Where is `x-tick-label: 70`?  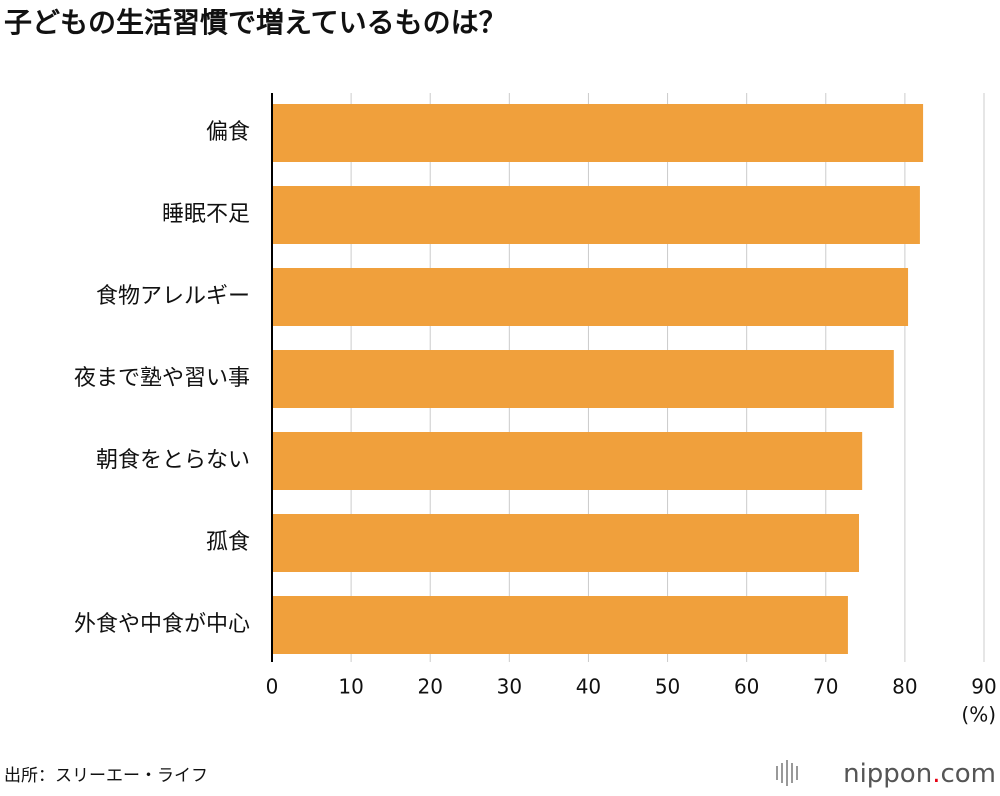 x-tick-label: 70 is located at coordinates (825, 687).